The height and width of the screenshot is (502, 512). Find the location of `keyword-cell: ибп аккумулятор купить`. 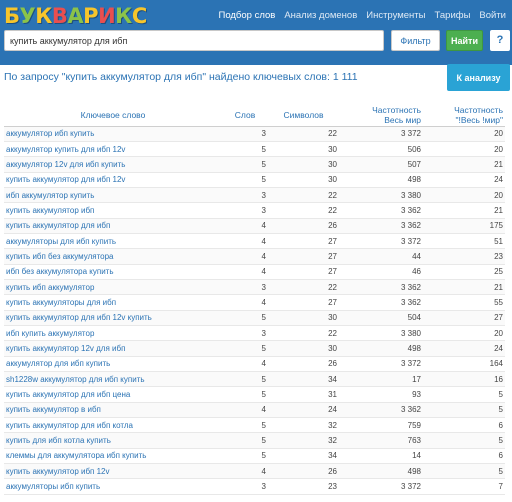

keyword-cell: ибп аккумулятор купить is located at coordinates (113, 195).